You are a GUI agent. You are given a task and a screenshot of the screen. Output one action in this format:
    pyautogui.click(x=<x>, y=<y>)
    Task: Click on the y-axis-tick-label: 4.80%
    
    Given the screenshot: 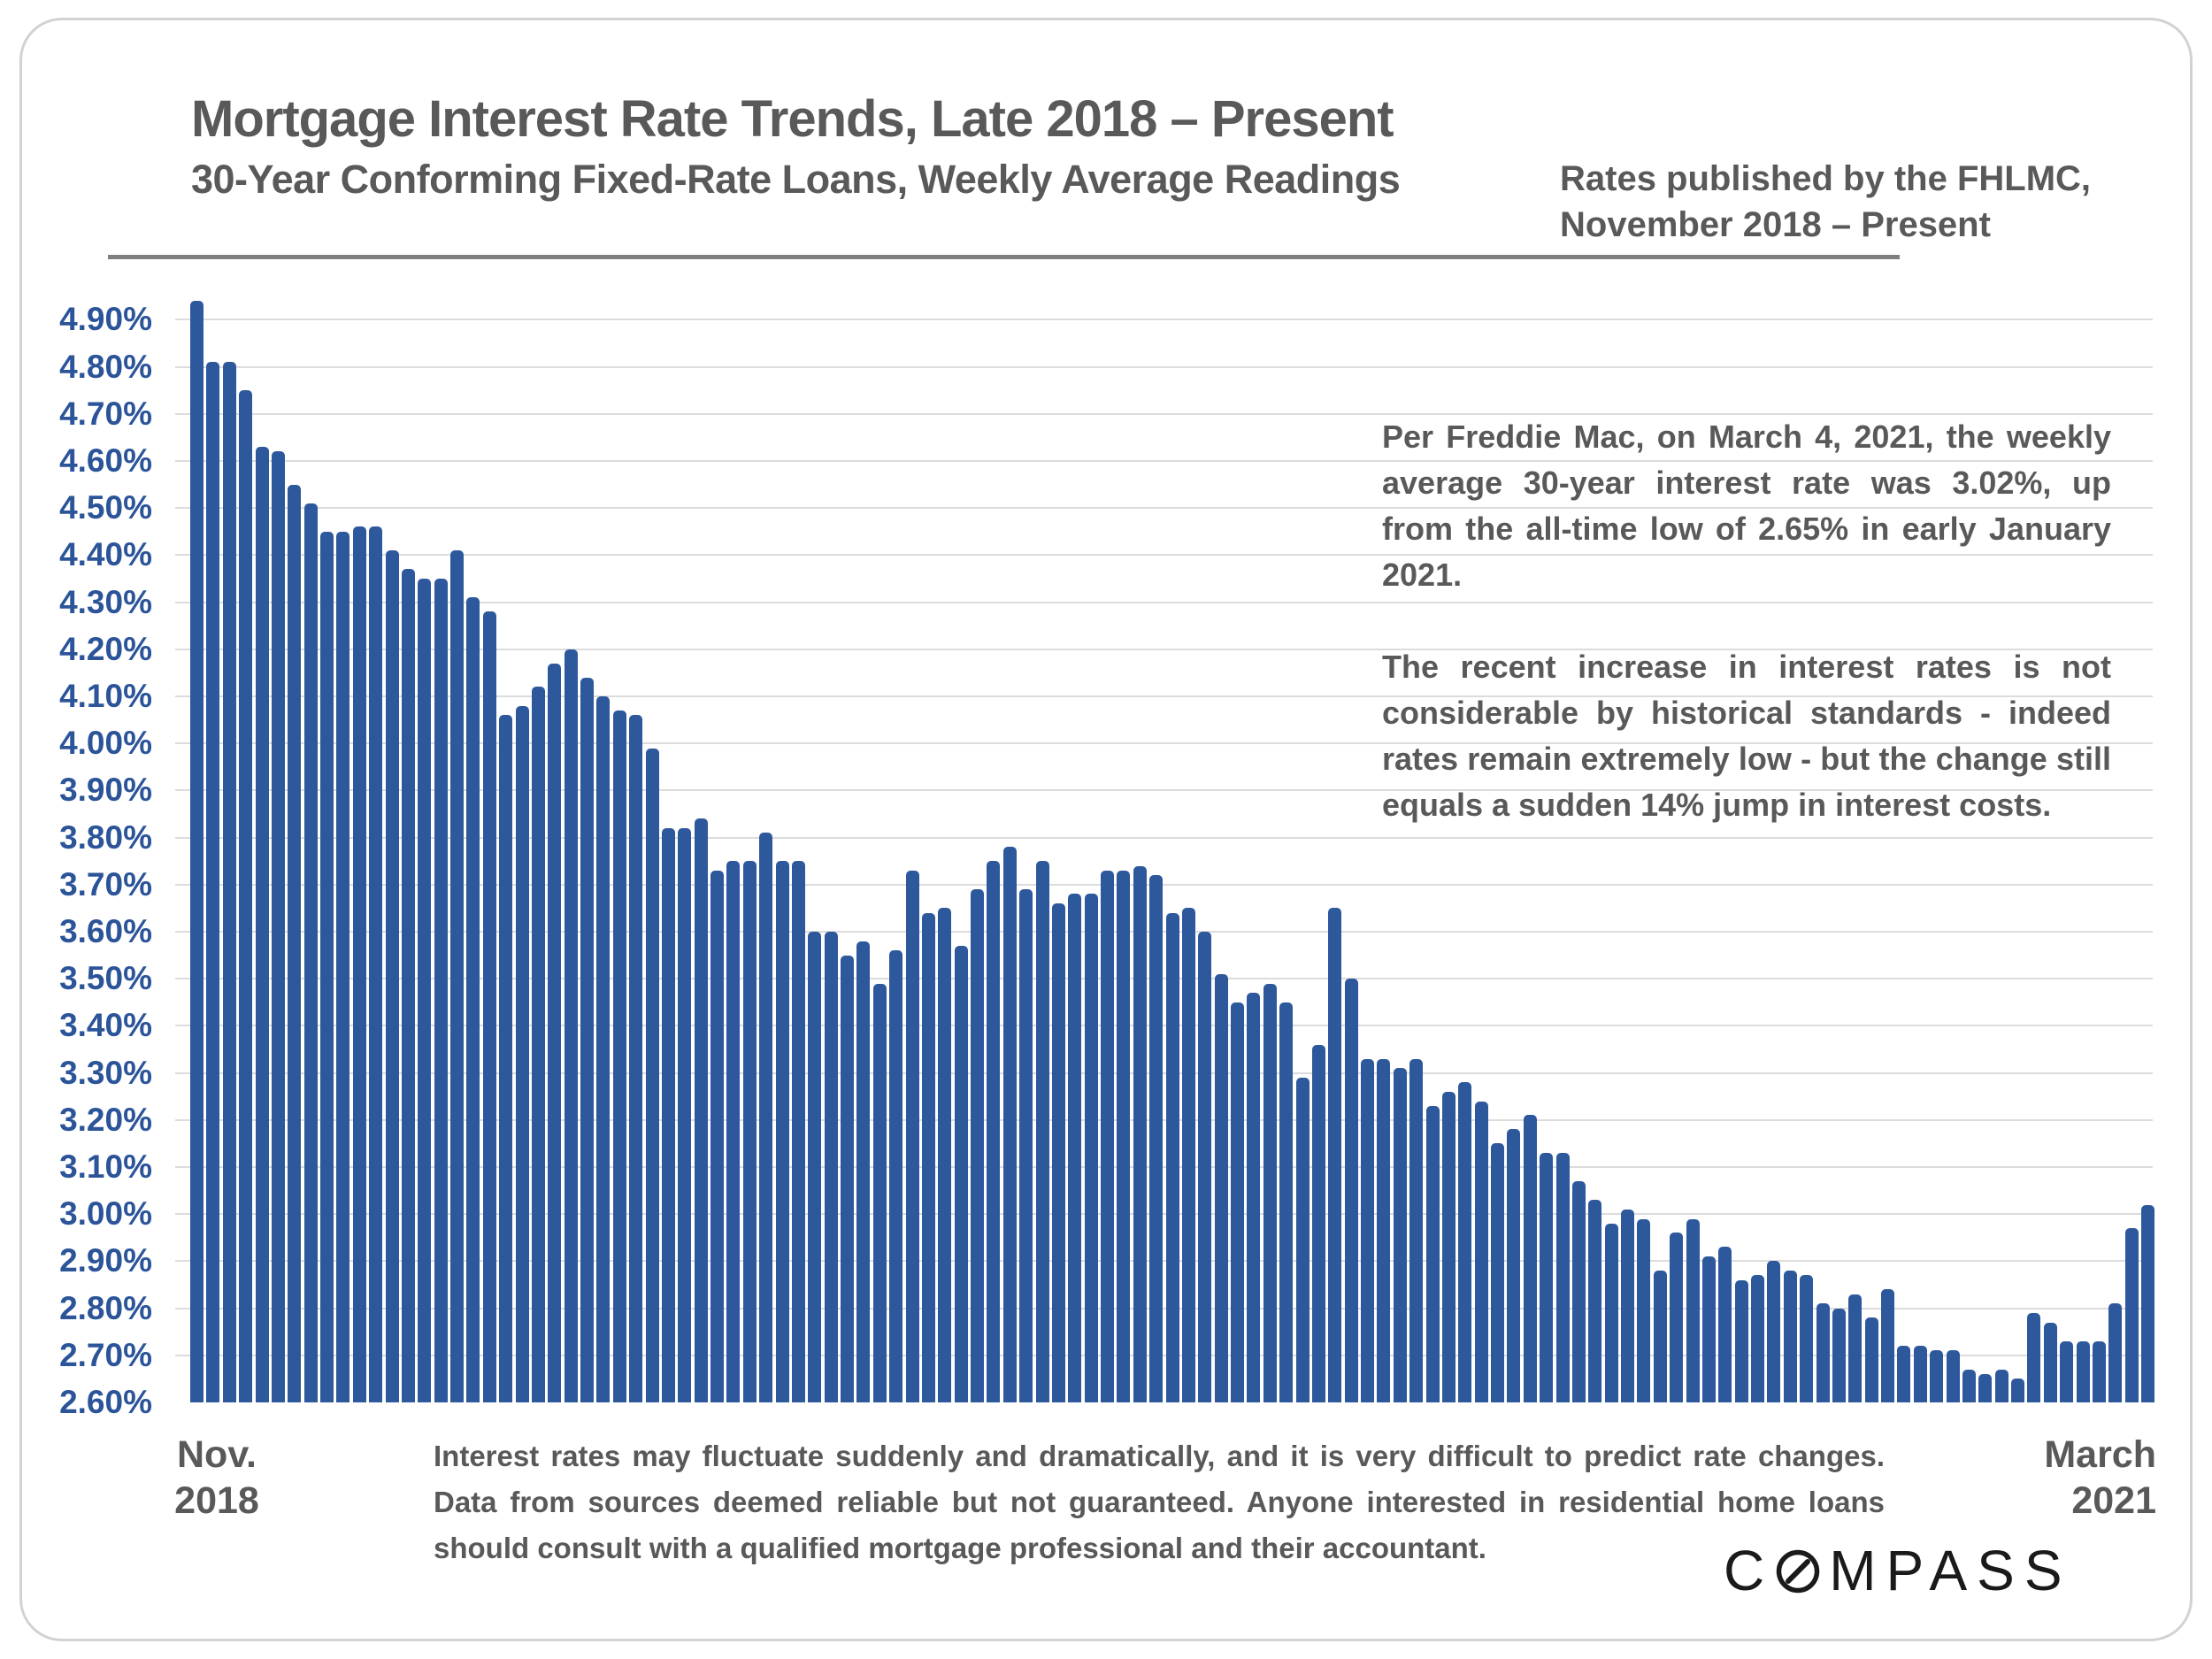 What is the action you would take?
    pyautogui.click(x=106, y=367)
    